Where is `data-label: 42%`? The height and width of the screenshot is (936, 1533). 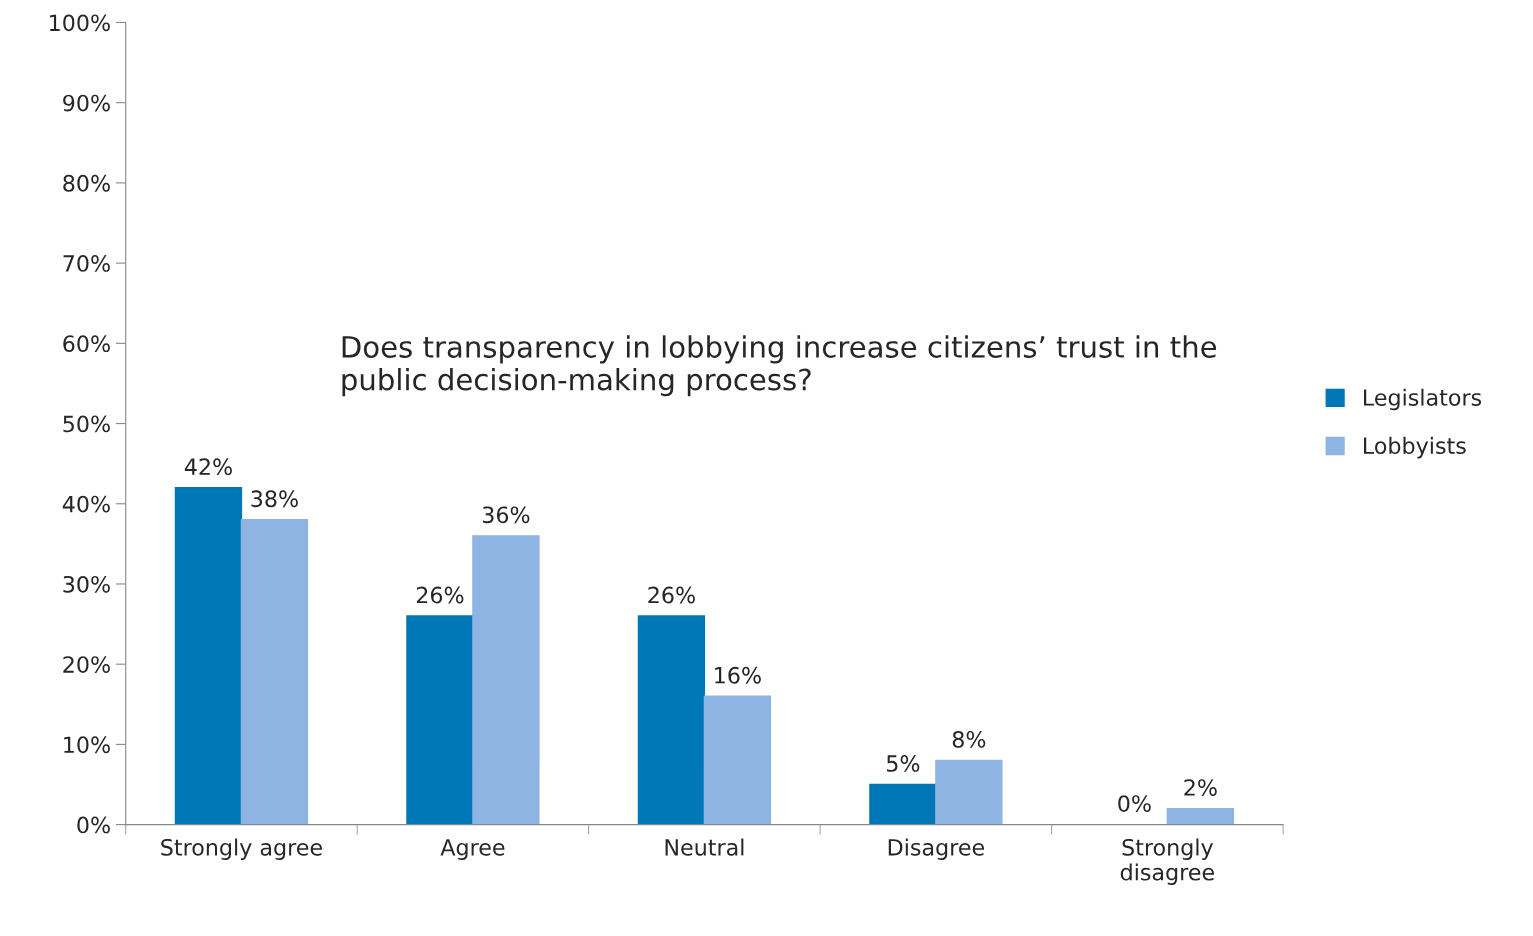 data-label: 42% is located at coordinates (208, 467).